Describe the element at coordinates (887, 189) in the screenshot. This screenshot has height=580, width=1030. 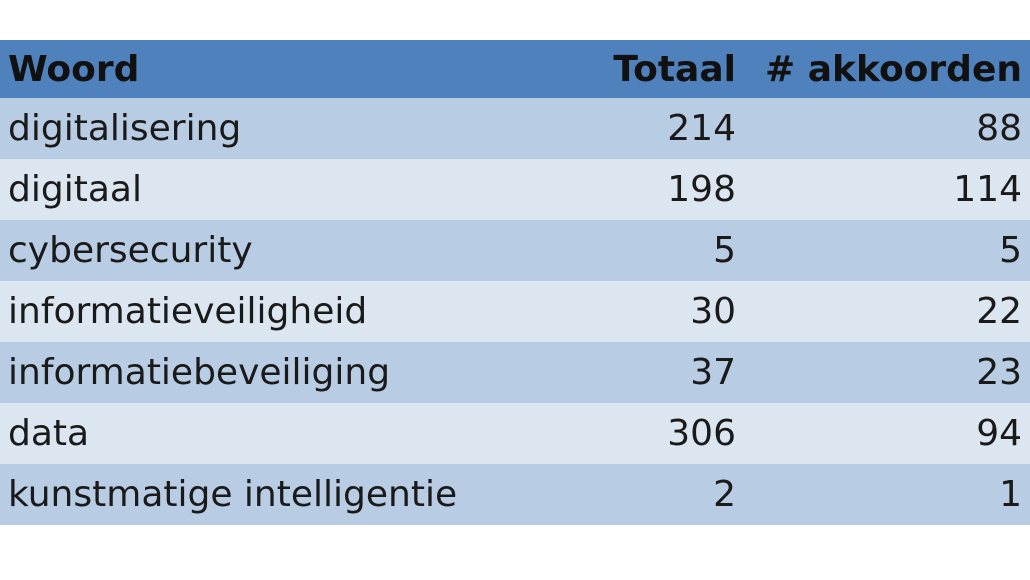
I see `cell: 114` at that location.